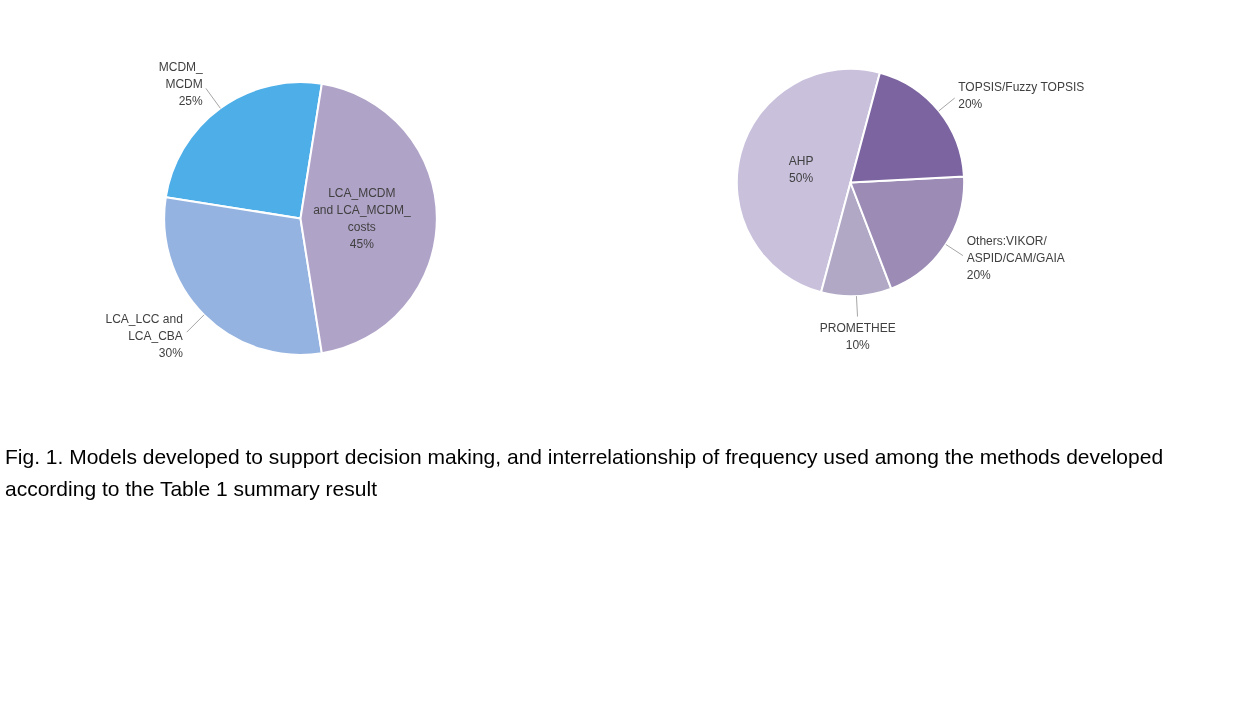  I want to click on slice-label: LCA_MCDM and LCA_MCDM_ costs, so click(362, 210).